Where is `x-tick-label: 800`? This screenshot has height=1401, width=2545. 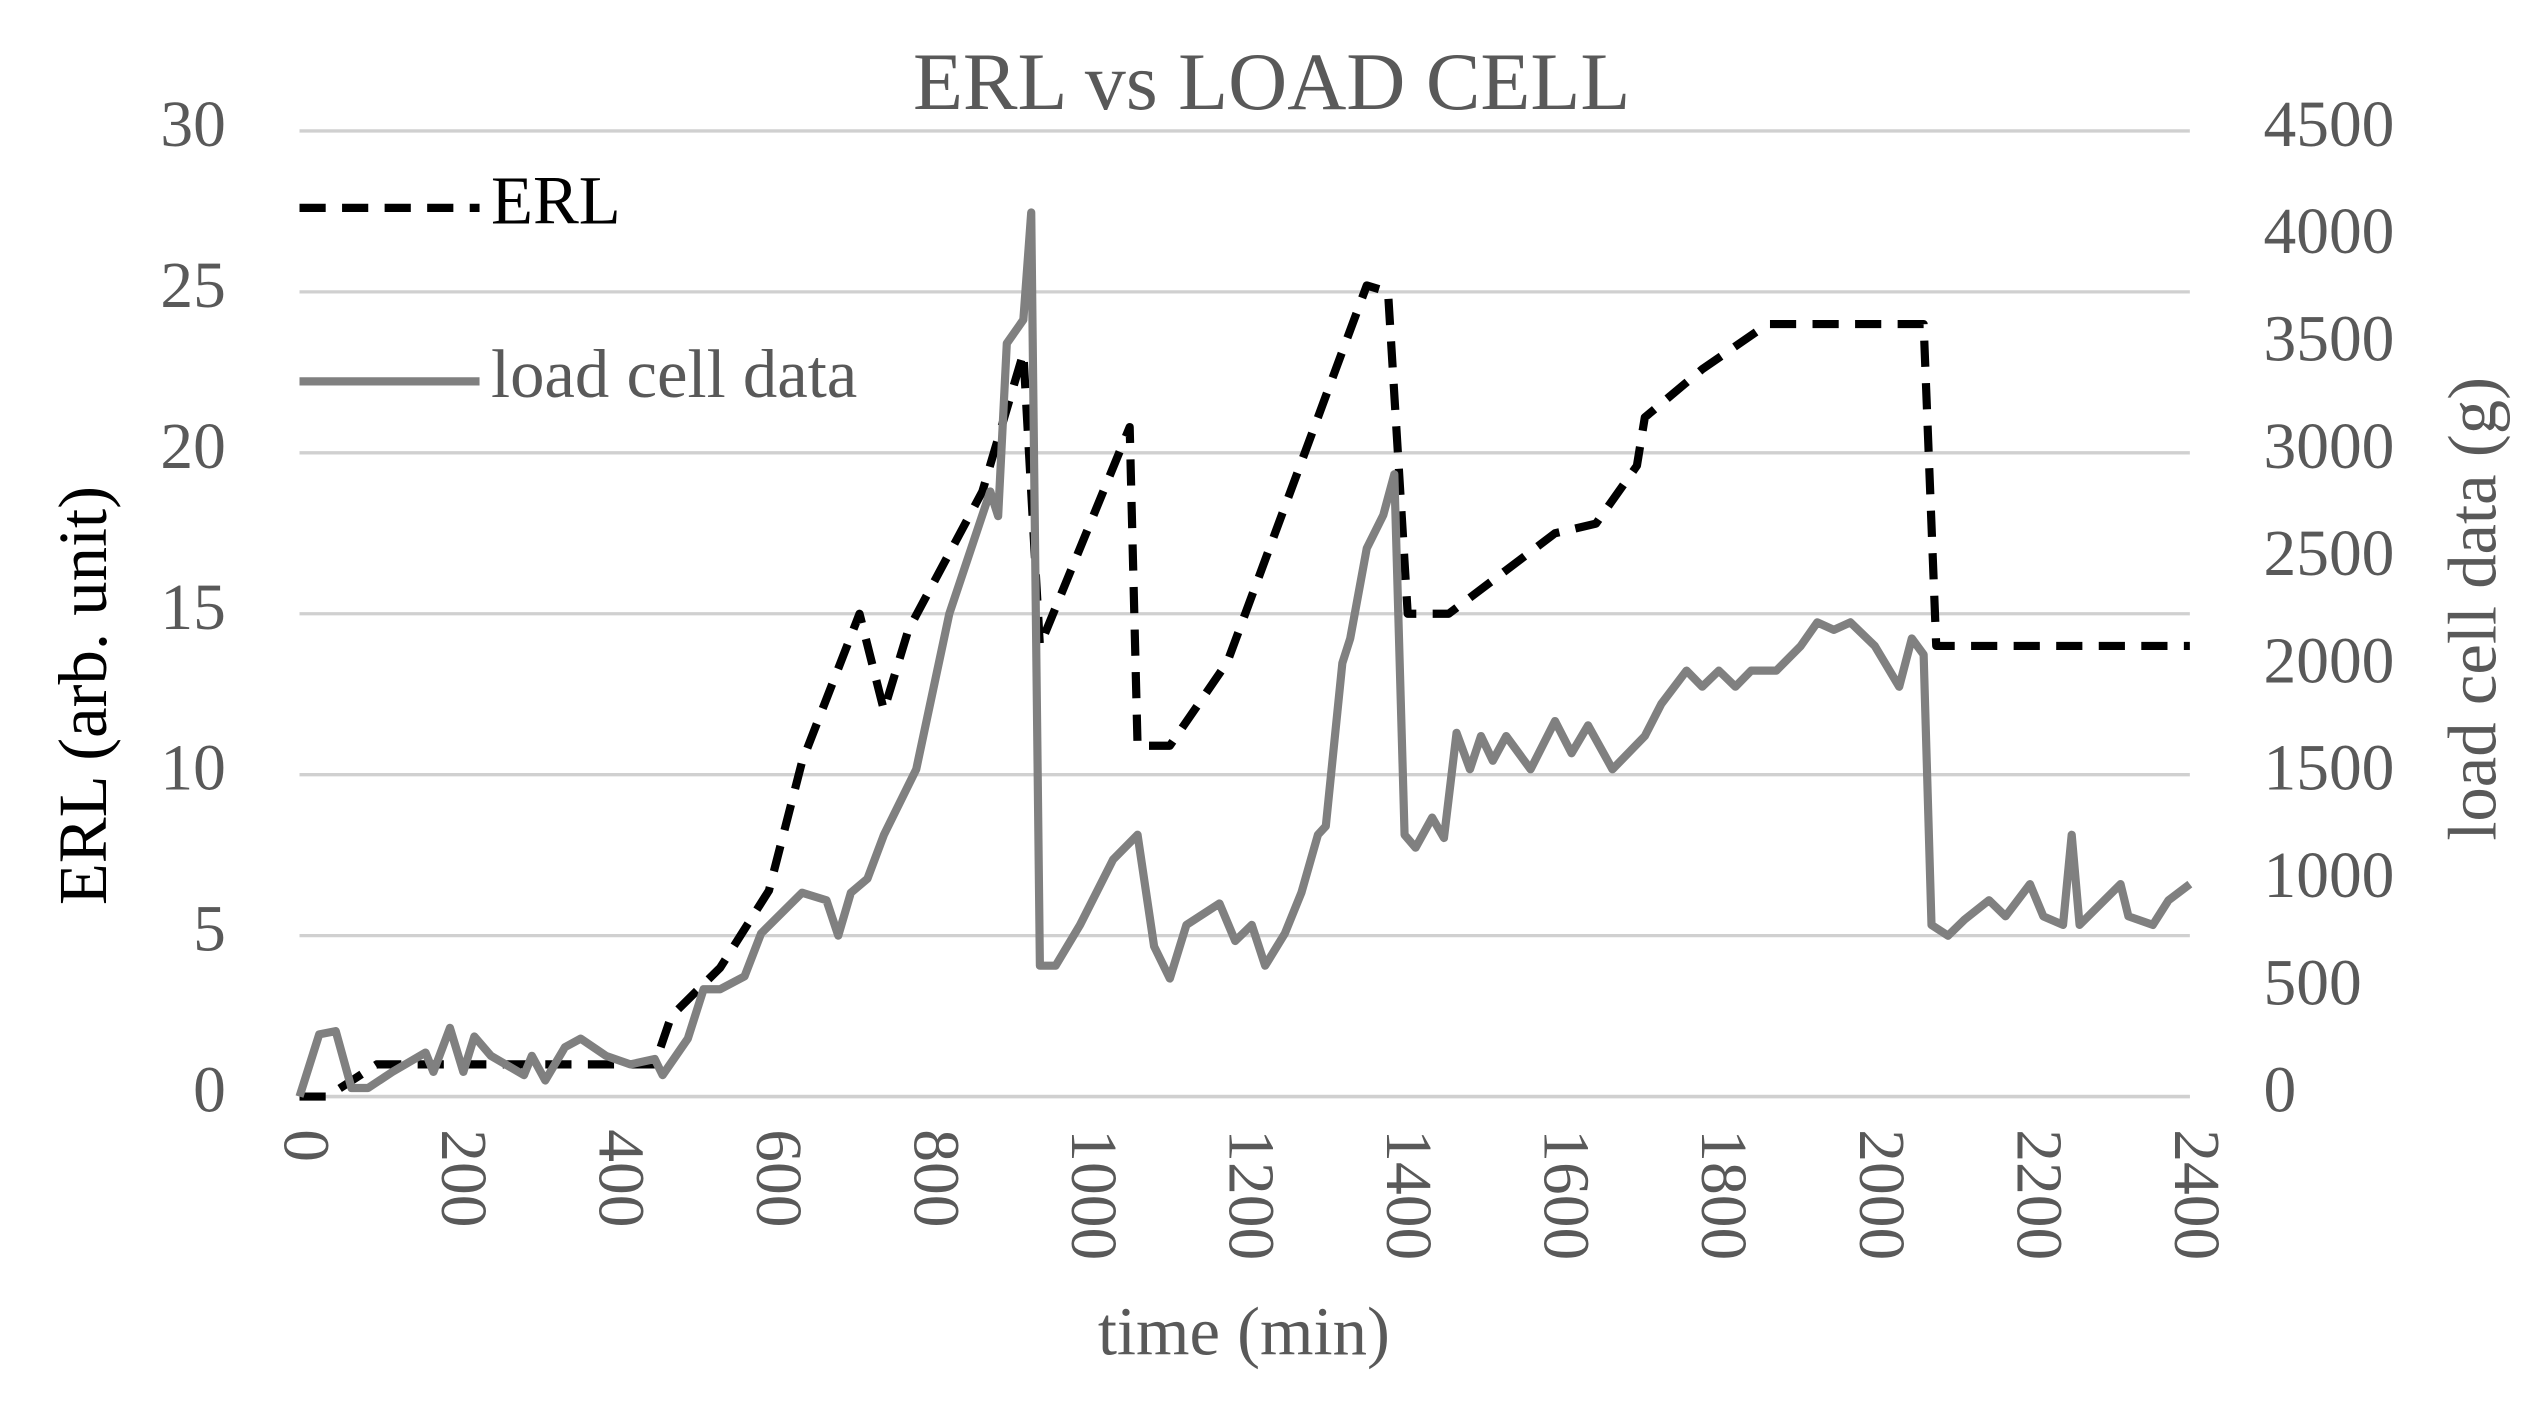
x-tick-label: 800 is located at coordinates (936, 1178).